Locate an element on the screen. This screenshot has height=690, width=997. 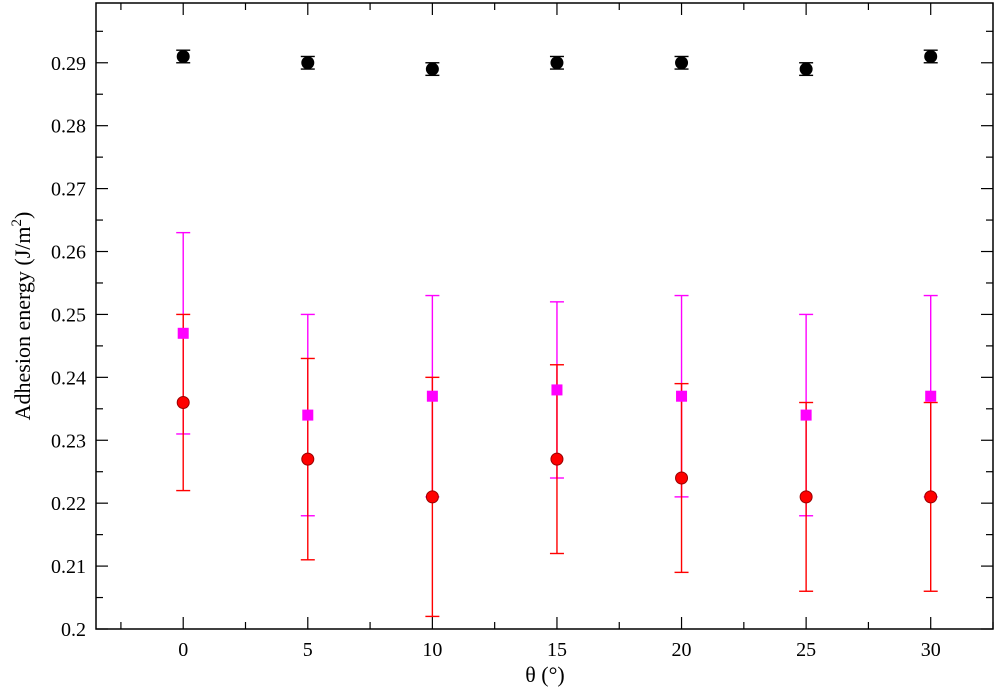
y-axis-label: Adhesion energy (J/m2) is located at coordinates (22, 316).